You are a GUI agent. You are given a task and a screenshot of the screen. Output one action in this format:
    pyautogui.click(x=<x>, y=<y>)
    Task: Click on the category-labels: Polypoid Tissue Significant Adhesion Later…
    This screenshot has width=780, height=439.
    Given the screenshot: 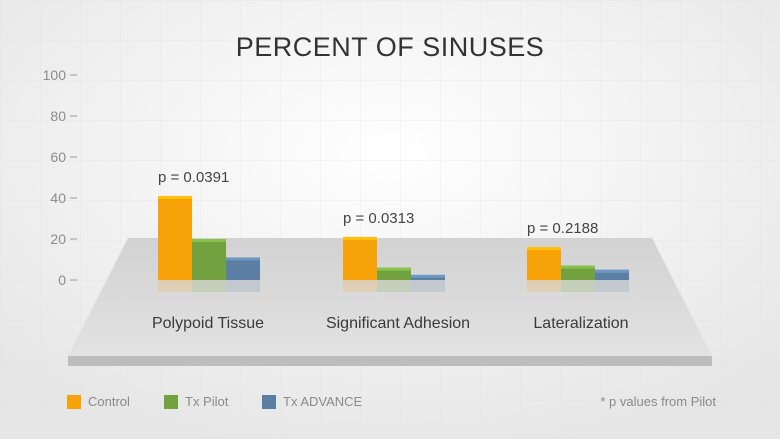 What is the action you would take?
    pyautogui.click(x=390, y=323)
    